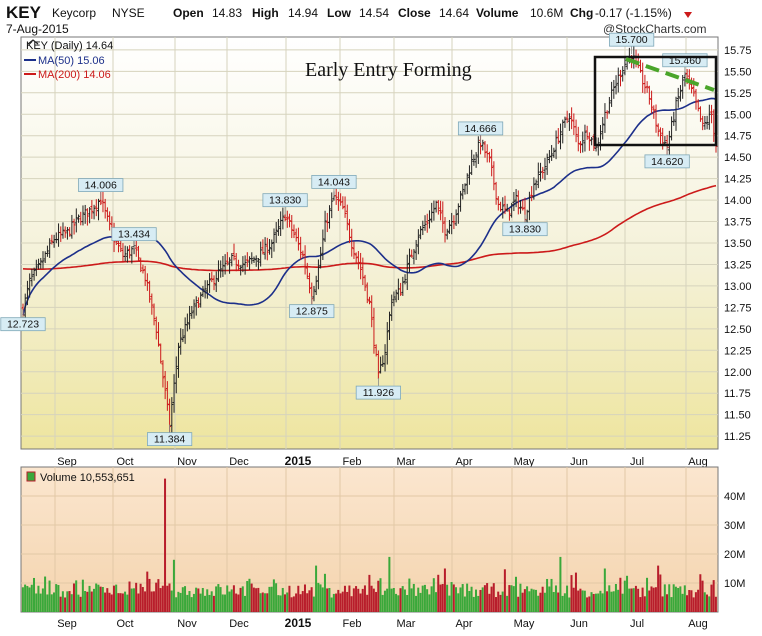 The height and width of the screenshot is (636, 762). I want to click on volume-tick-label: 10M, so click(734, 584).